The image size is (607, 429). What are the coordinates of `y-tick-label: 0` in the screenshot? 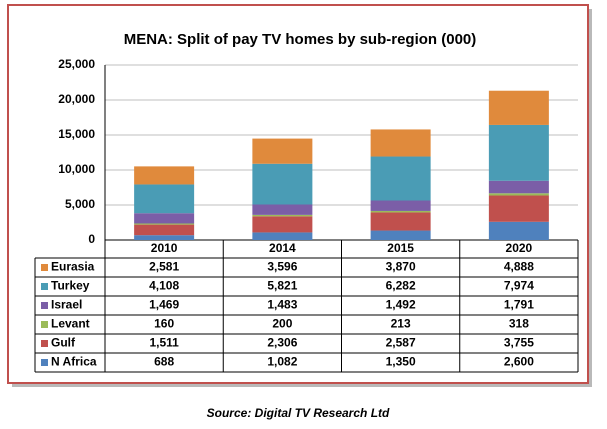 It's located at (91, 239).